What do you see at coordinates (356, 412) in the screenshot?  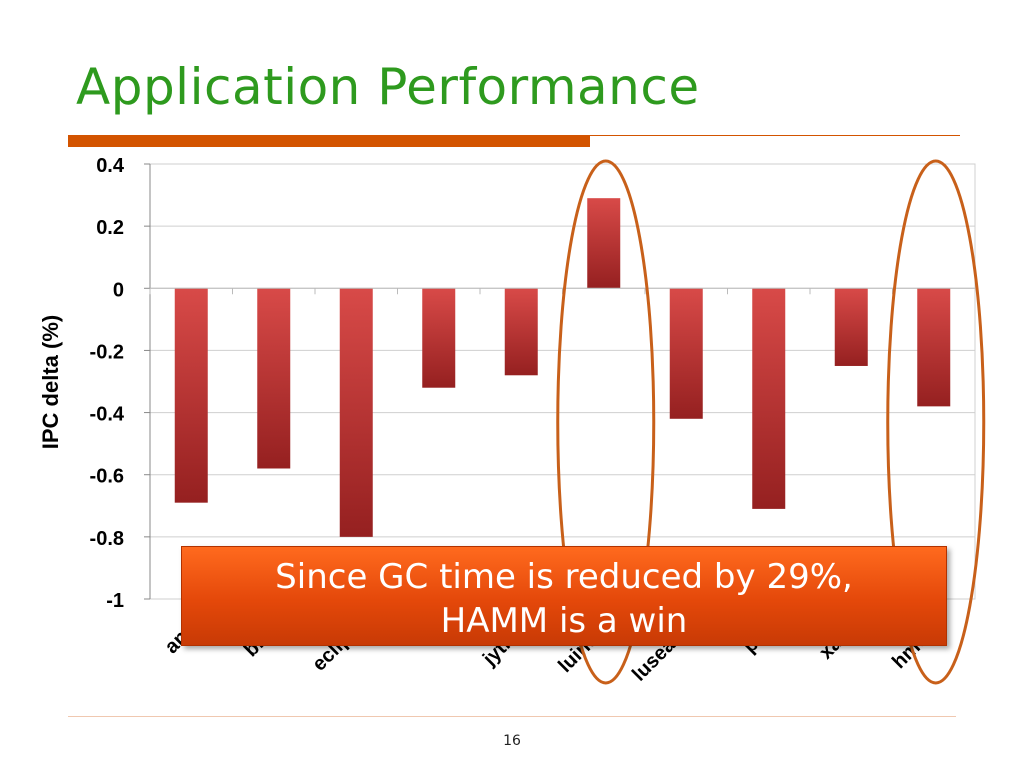 I see `bar-eclipse` at bounding box center [356, 412].